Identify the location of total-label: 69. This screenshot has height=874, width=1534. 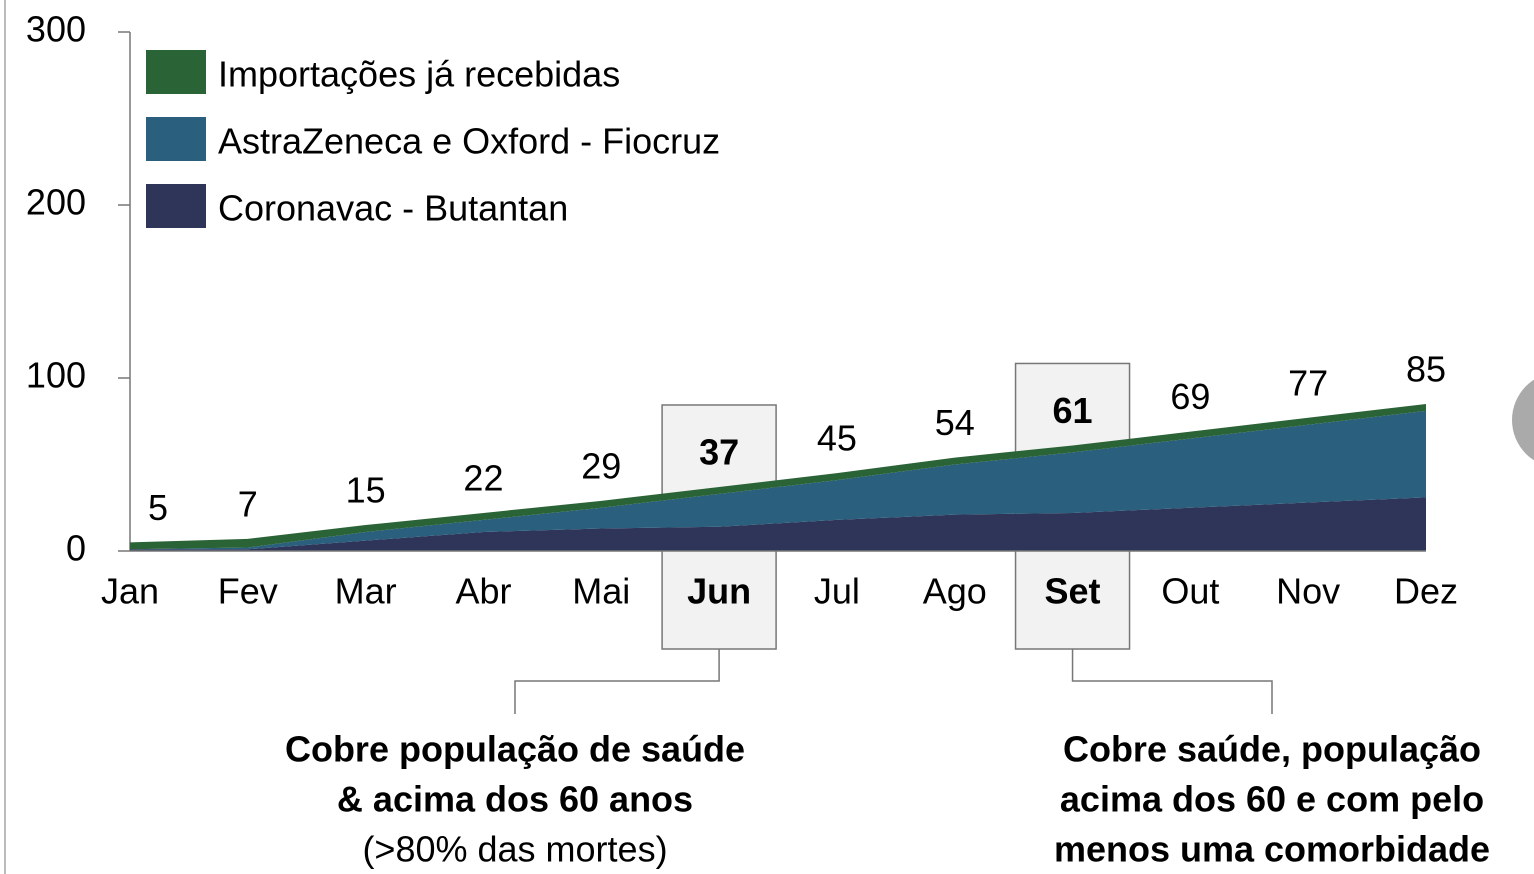
(1190, 396).